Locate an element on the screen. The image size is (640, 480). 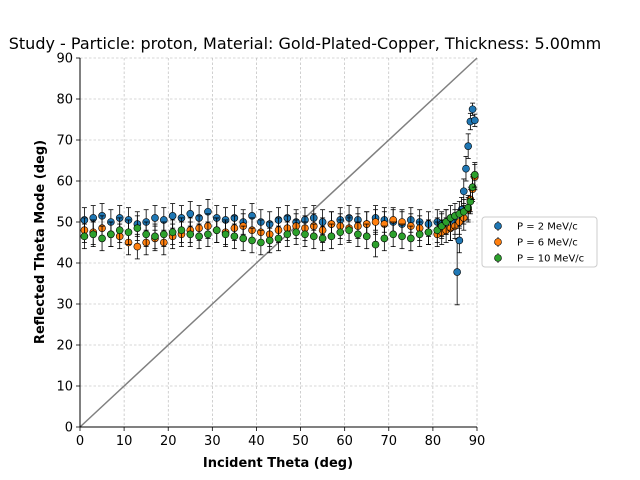
legend-item: P = 10 MeV/c is located at coordinates (539, 259).